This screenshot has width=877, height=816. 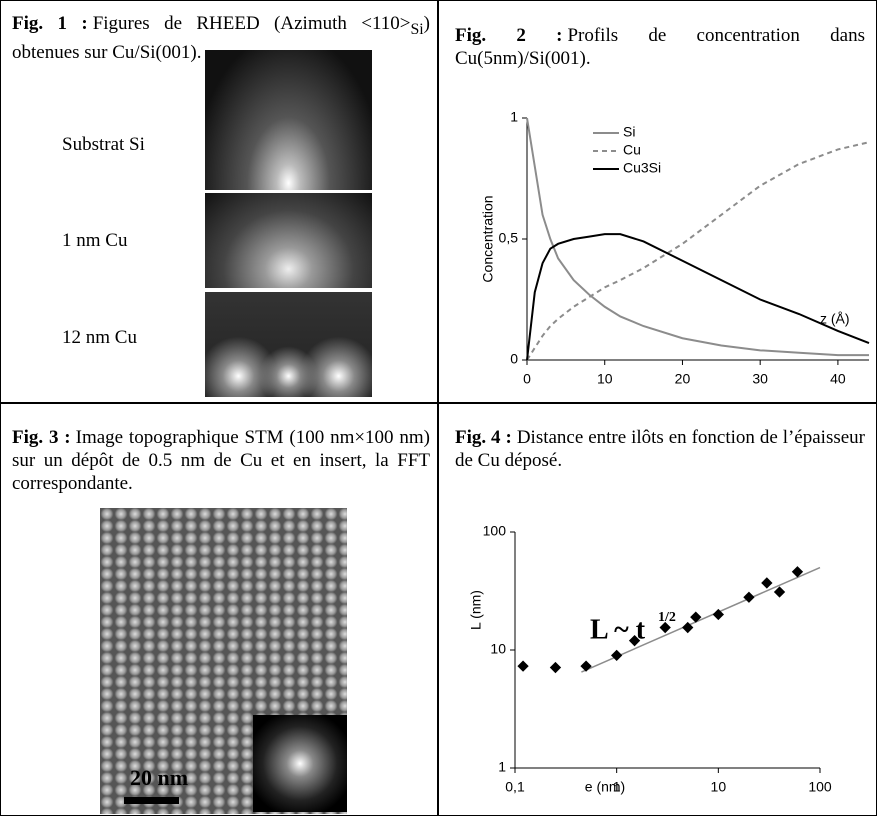 What do you see at coordinates (683, 379) in the screenshot?
I see `x-tick-label: 20` at bounding box center [683, 379].